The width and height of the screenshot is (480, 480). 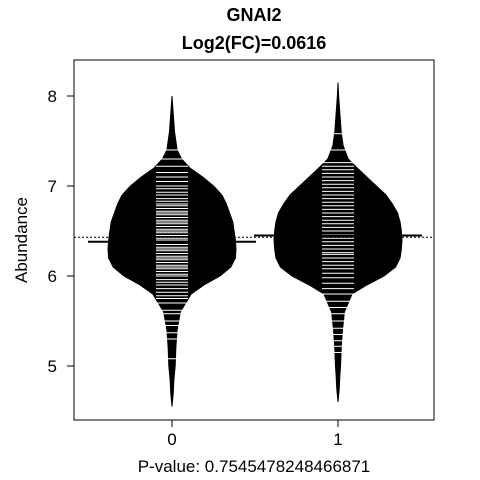 What do you see at coordinates (254, 43) in the screenshot?
I see `chart-subtitle: Log2(FC)=0.0616` at bounding box center [254, 43].